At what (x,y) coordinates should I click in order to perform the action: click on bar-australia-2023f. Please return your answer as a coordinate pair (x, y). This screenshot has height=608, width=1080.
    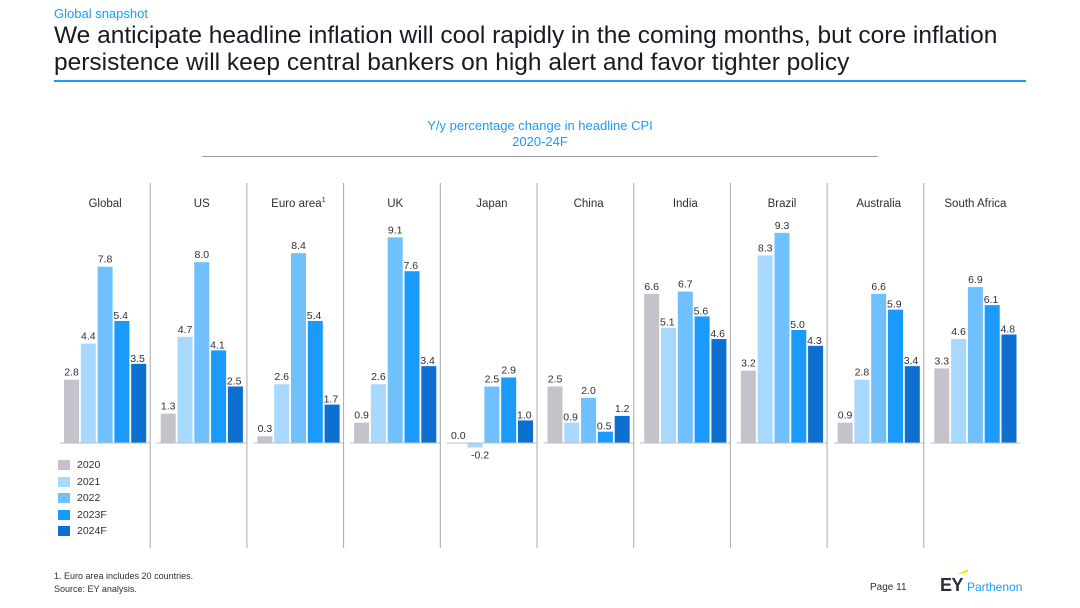
    Looking at the image, I should click on (895, 376).